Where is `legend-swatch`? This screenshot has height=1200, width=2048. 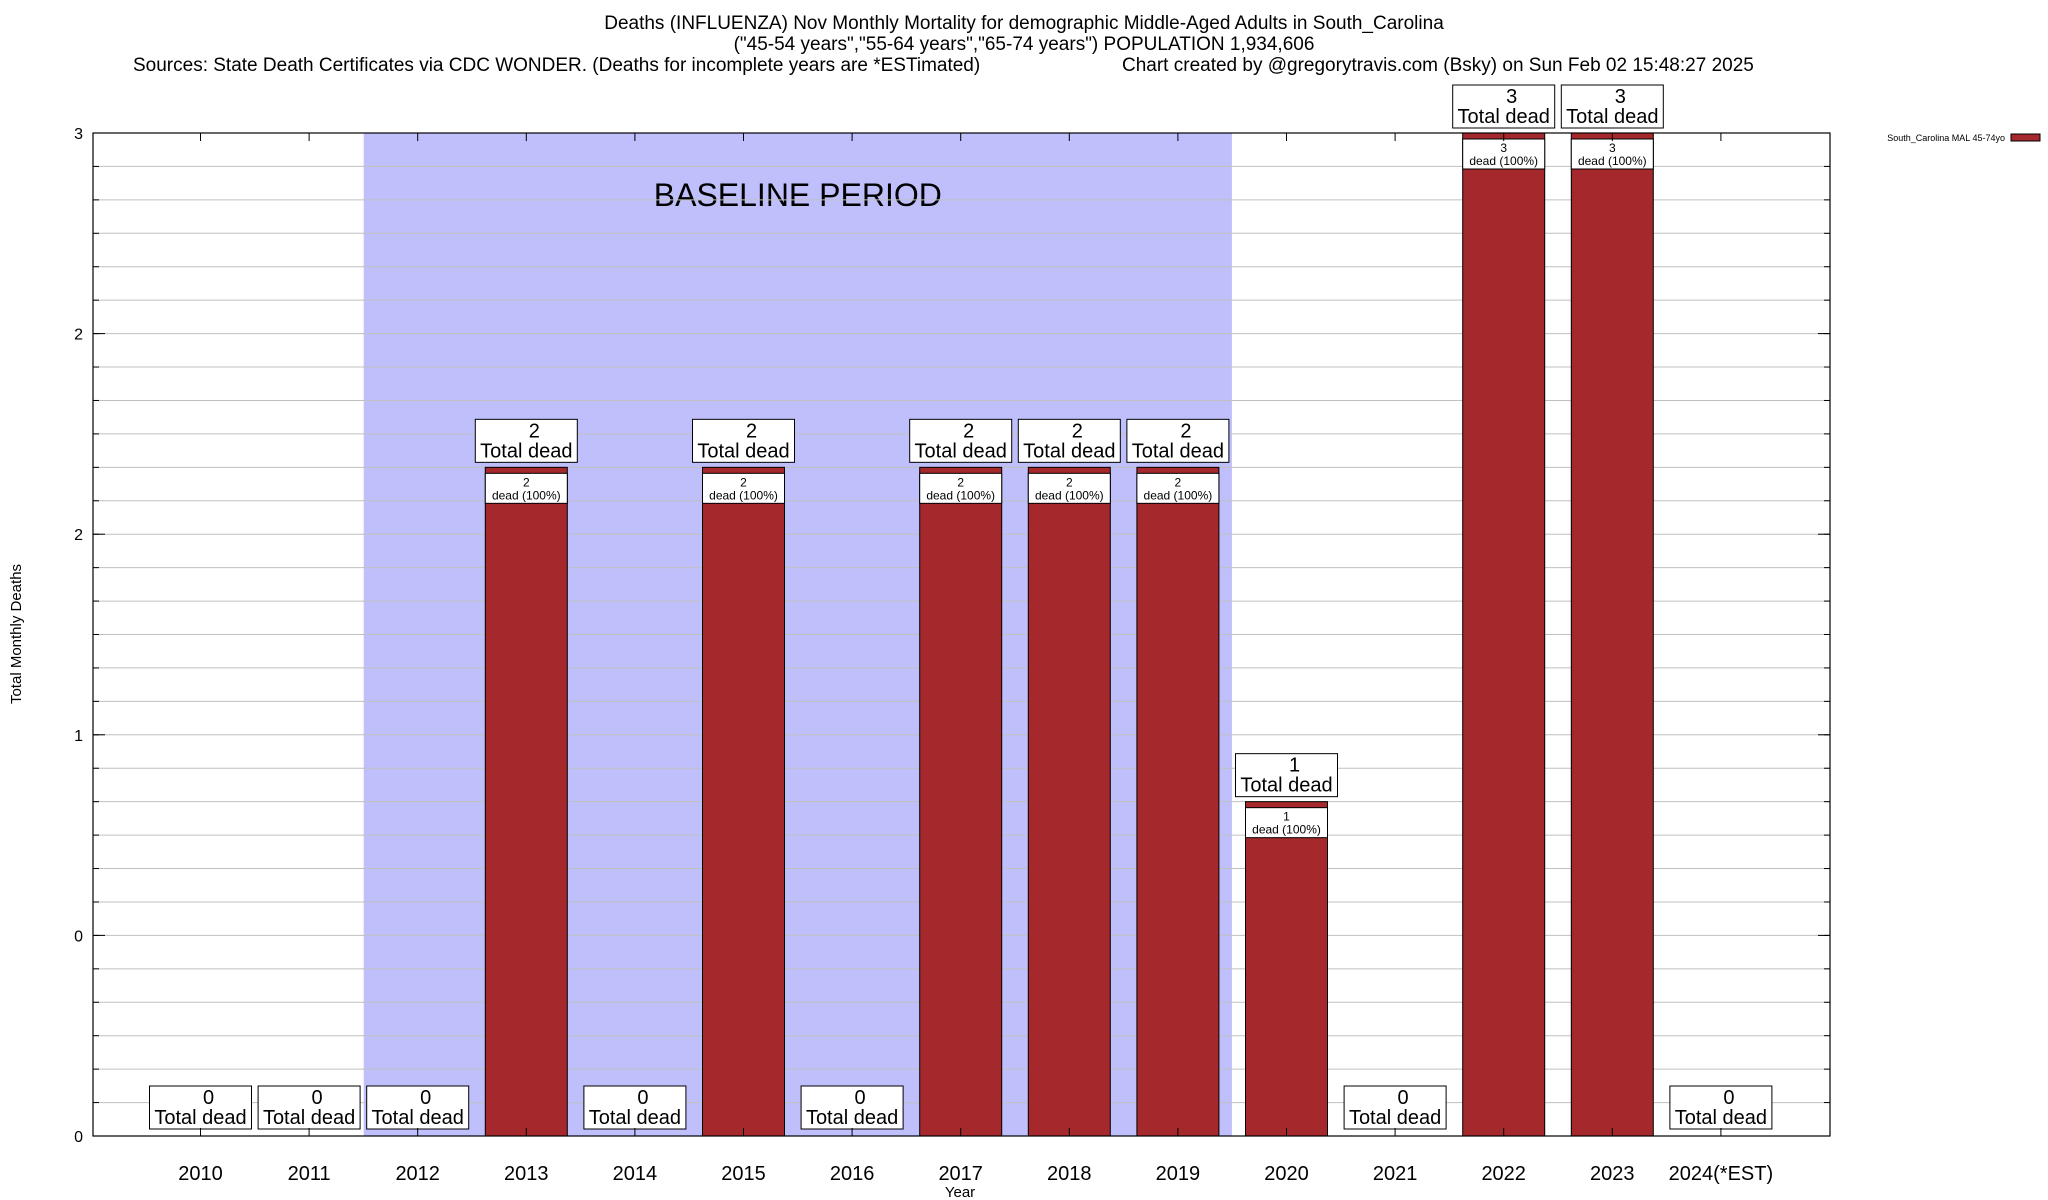 legend-swatch is located at coordinates (2025, 137).